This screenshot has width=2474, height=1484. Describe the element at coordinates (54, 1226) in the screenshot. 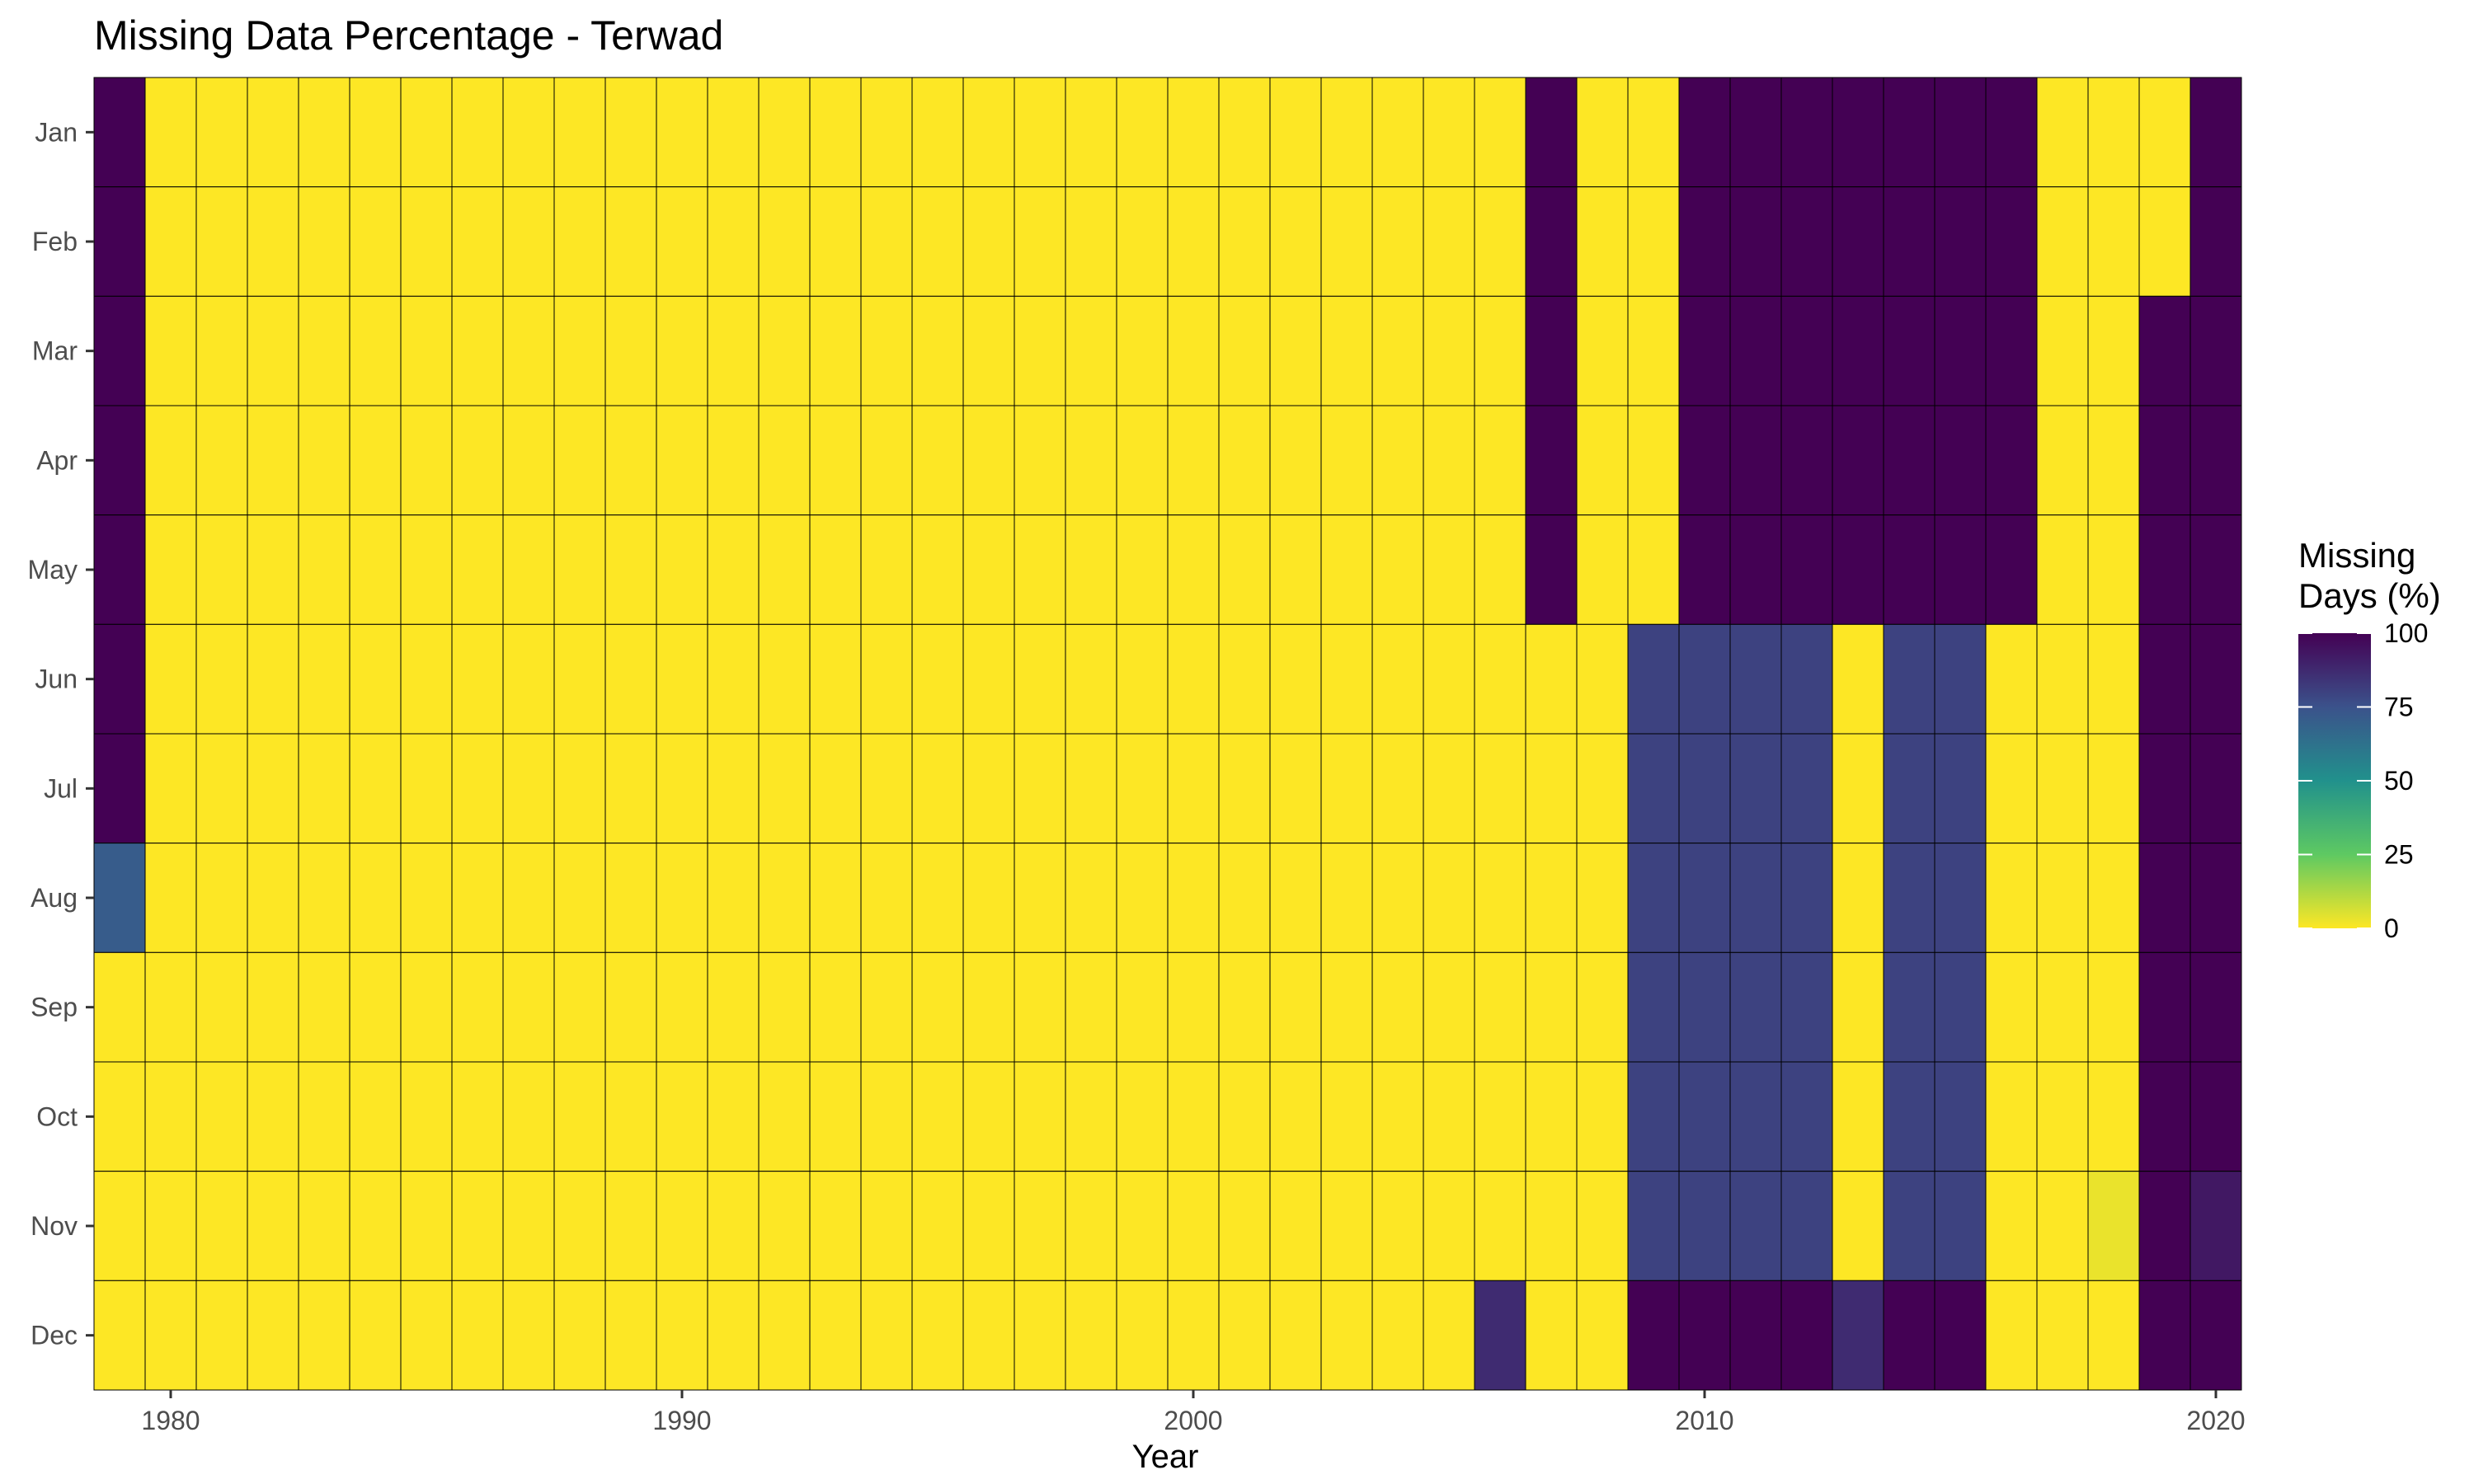

I see `y-tick-label: Nov` at that location.